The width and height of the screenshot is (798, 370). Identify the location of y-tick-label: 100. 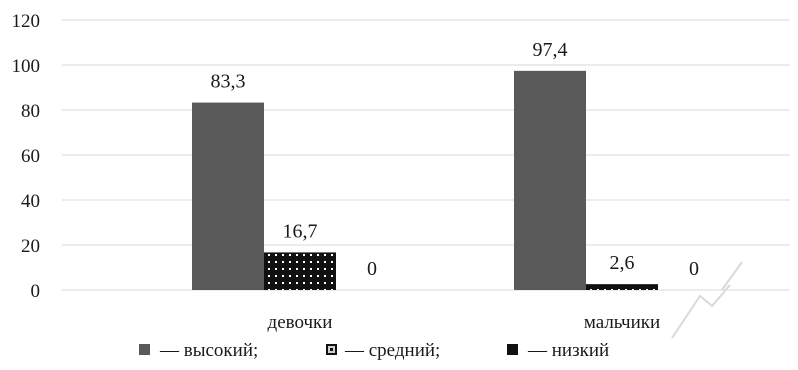
(26, 66).